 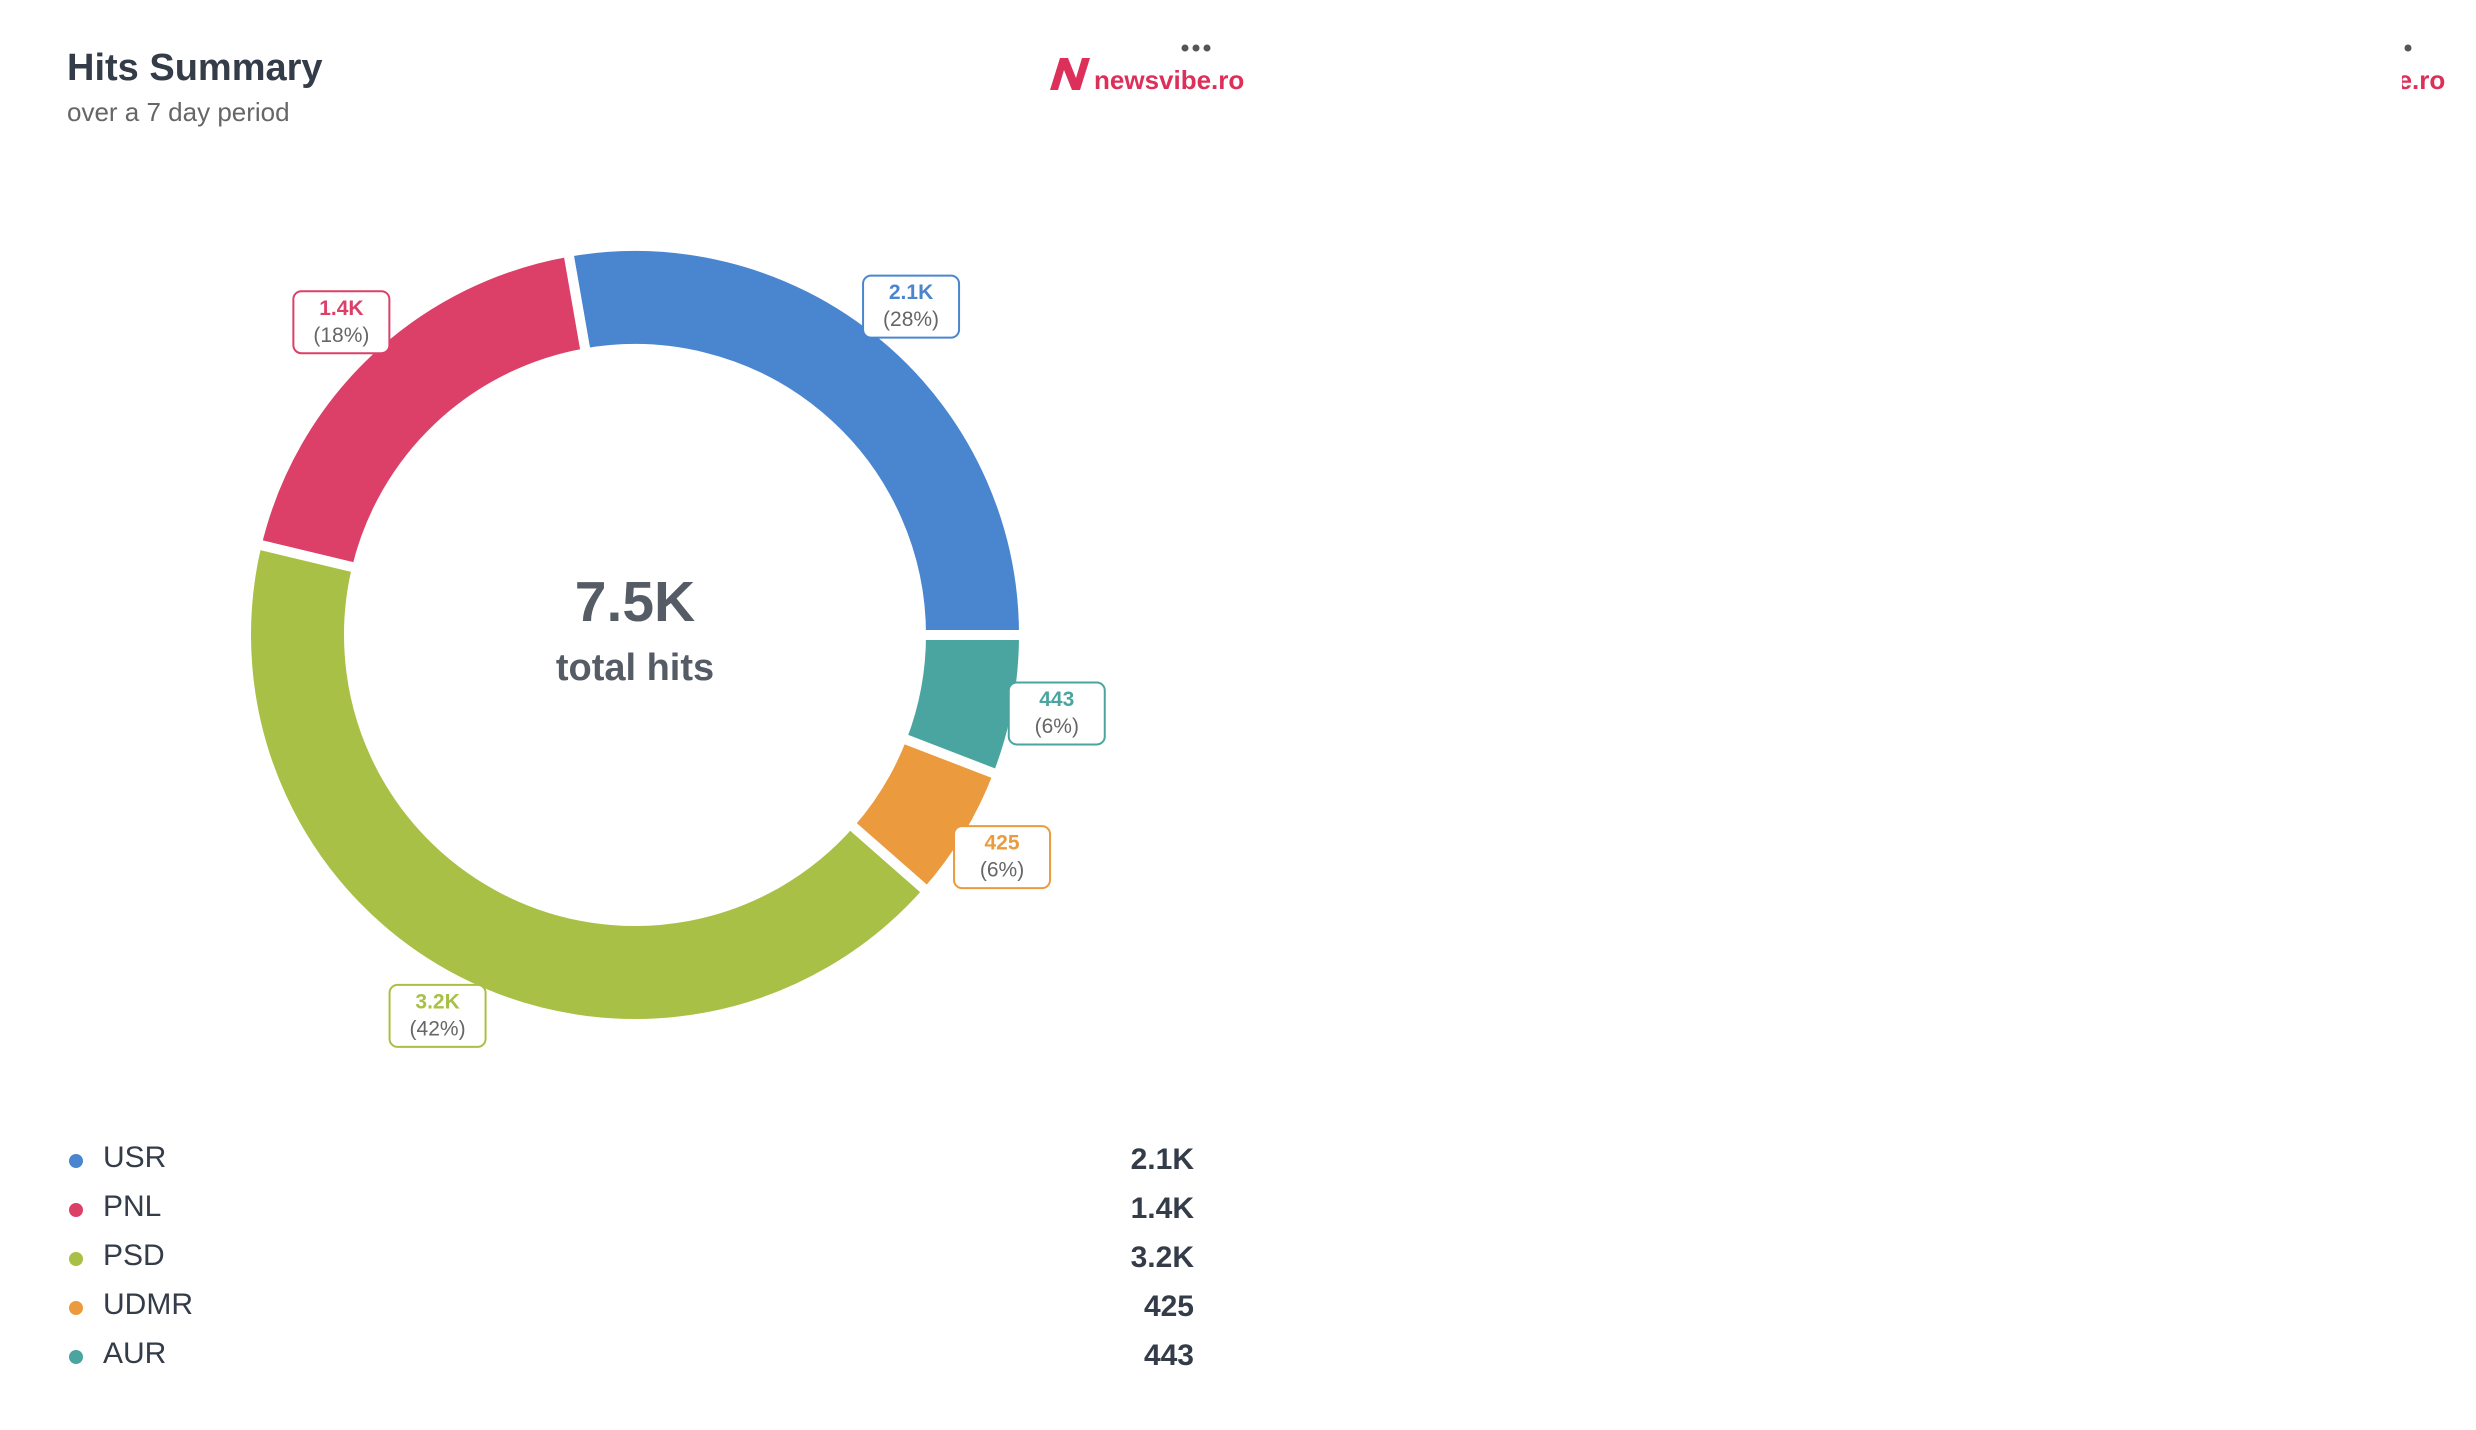 What do you see at coordinates (195, 68) in the screenshot?
I see `chart-title: Hits Summary` at bounding box center [195, 68].